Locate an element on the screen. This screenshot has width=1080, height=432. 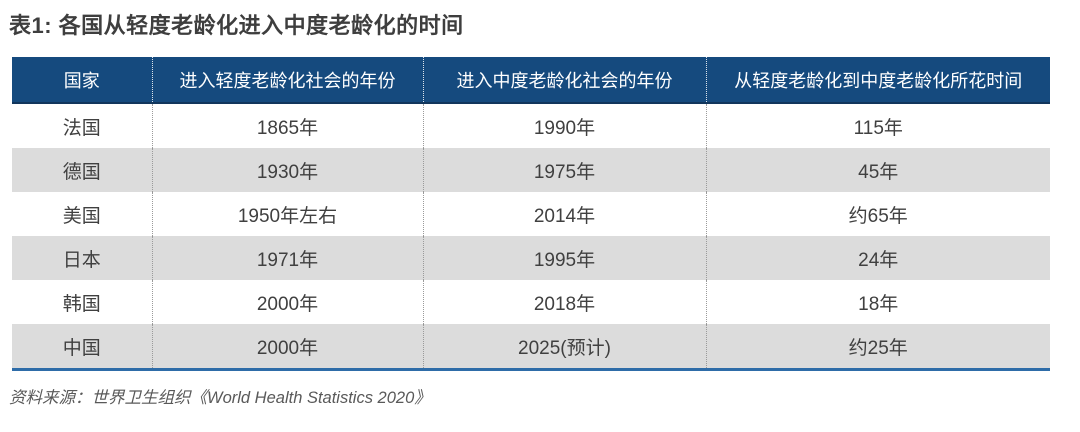
cell-mild-year: 1971年 is located at coordinates (287, 258).